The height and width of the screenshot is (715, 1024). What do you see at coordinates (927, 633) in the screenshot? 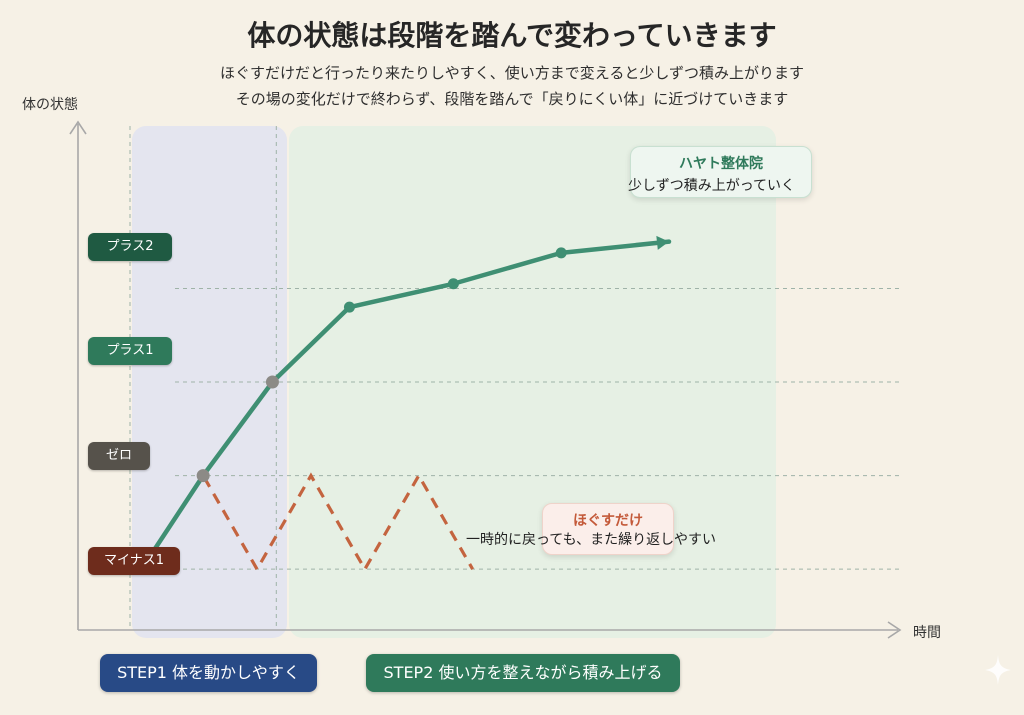
I see `x-axis-label: 時間` at bounding box center [927, 633].